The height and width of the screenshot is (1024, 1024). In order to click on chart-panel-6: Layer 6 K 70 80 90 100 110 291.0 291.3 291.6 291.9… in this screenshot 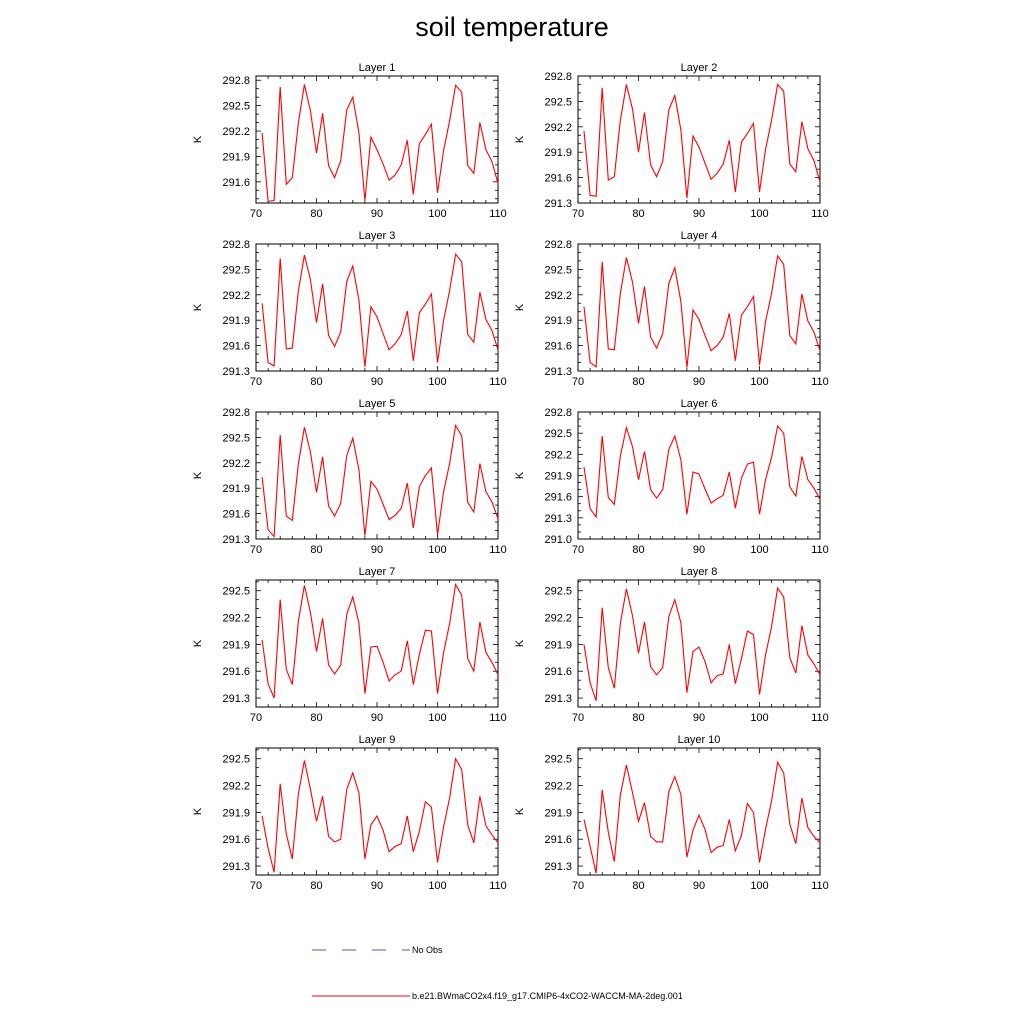, I will do `click(671, 477)`.